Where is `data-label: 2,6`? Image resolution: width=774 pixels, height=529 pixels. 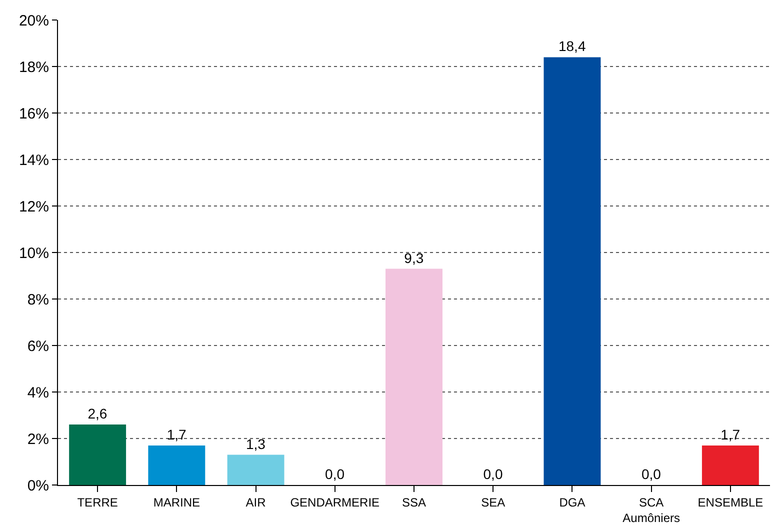 data-label: 2,6 is located at coordinates (98, 414).